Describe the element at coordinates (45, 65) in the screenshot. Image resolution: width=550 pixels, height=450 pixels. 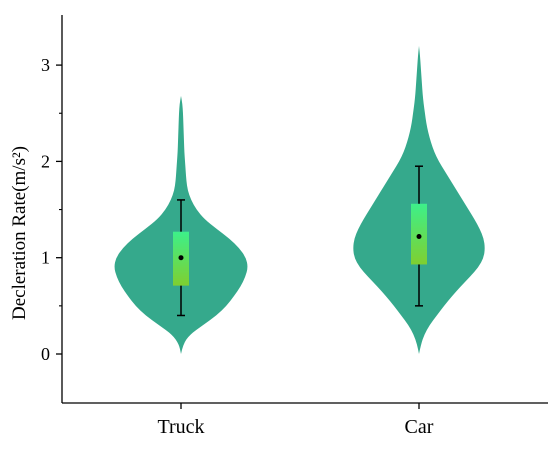
I see `y-tick-label: 3` at that location.